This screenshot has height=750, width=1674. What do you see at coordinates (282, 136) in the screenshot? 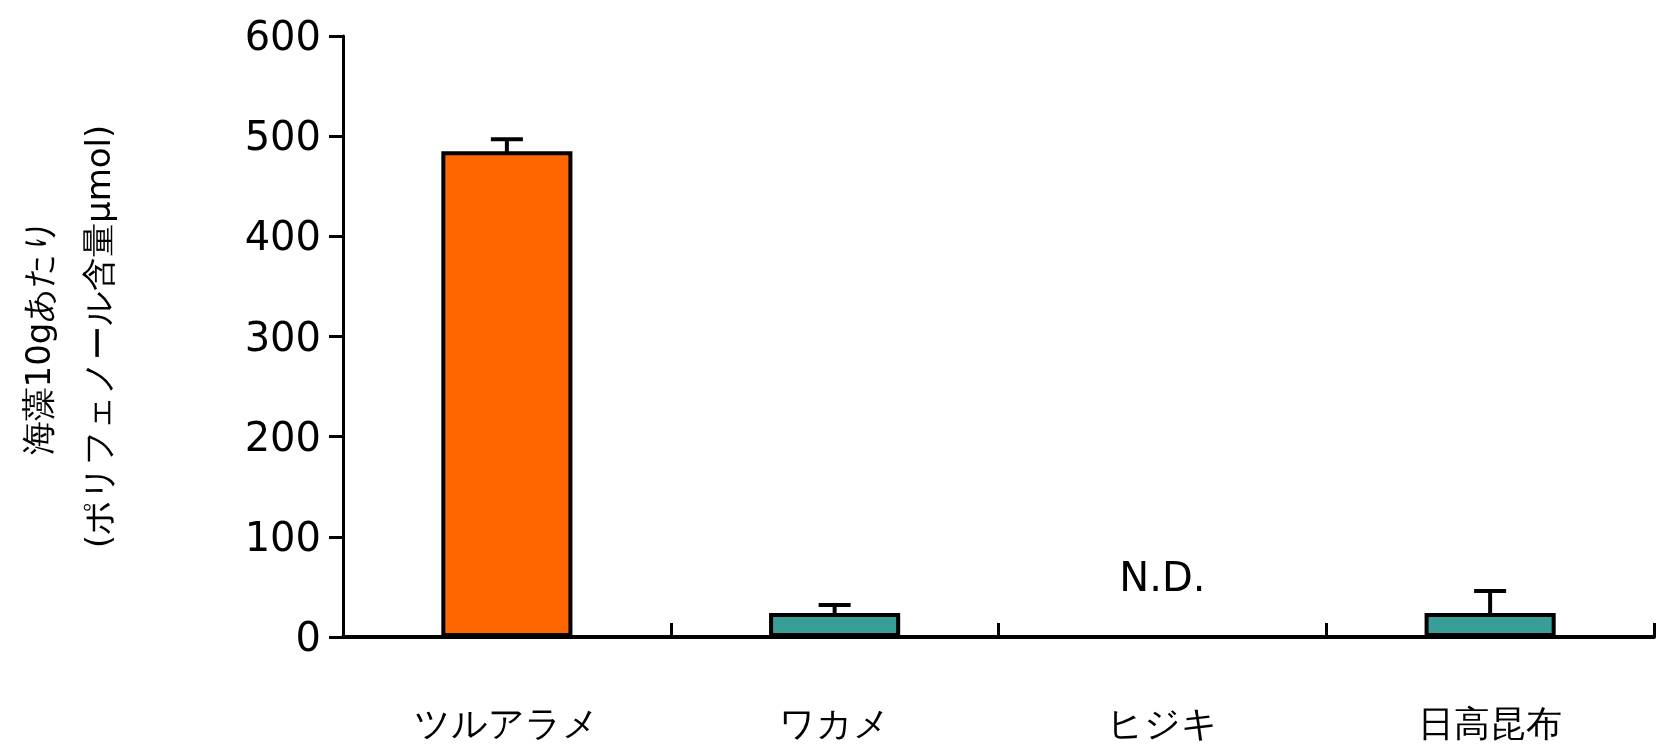
I see `y-tick-label: 500` at bounding box center [282, 136].